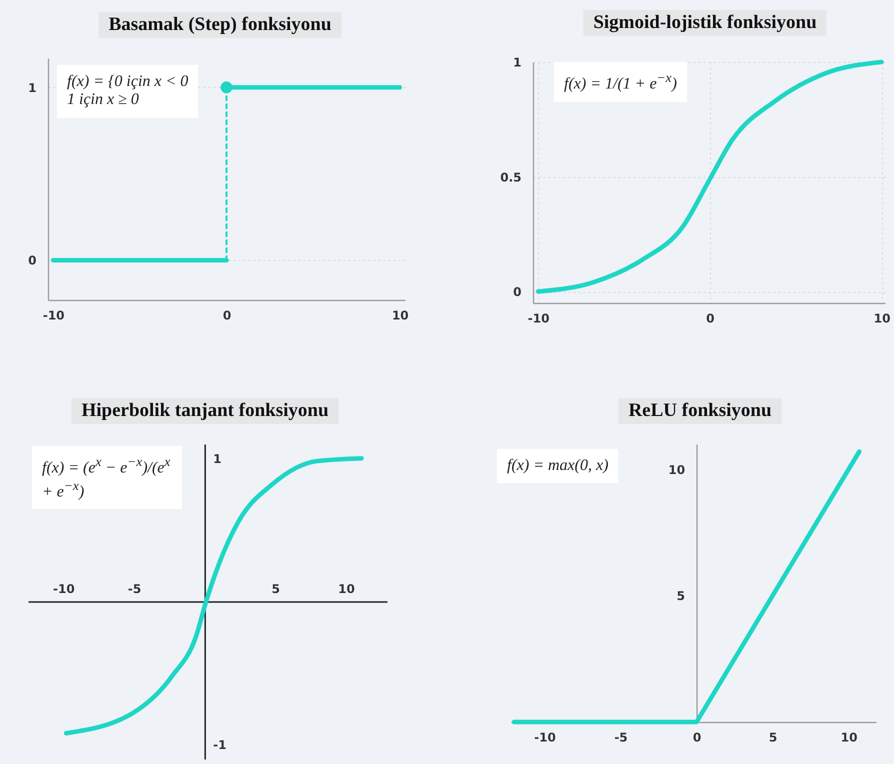  Describe the element at coordinates (705, 23) in the screenshot. I see `chart-title: Sigmoid-lojistik fonksiyonu` at that location.